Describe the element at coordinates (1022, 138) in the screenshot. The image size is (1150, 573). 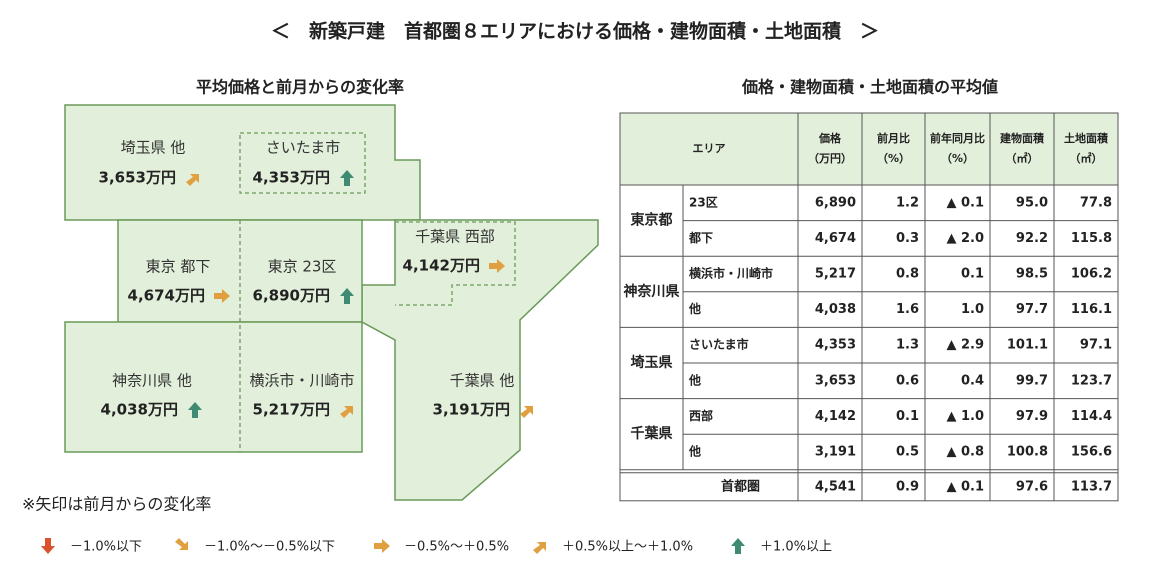
I see `header-cell: 建物面積` at that location.